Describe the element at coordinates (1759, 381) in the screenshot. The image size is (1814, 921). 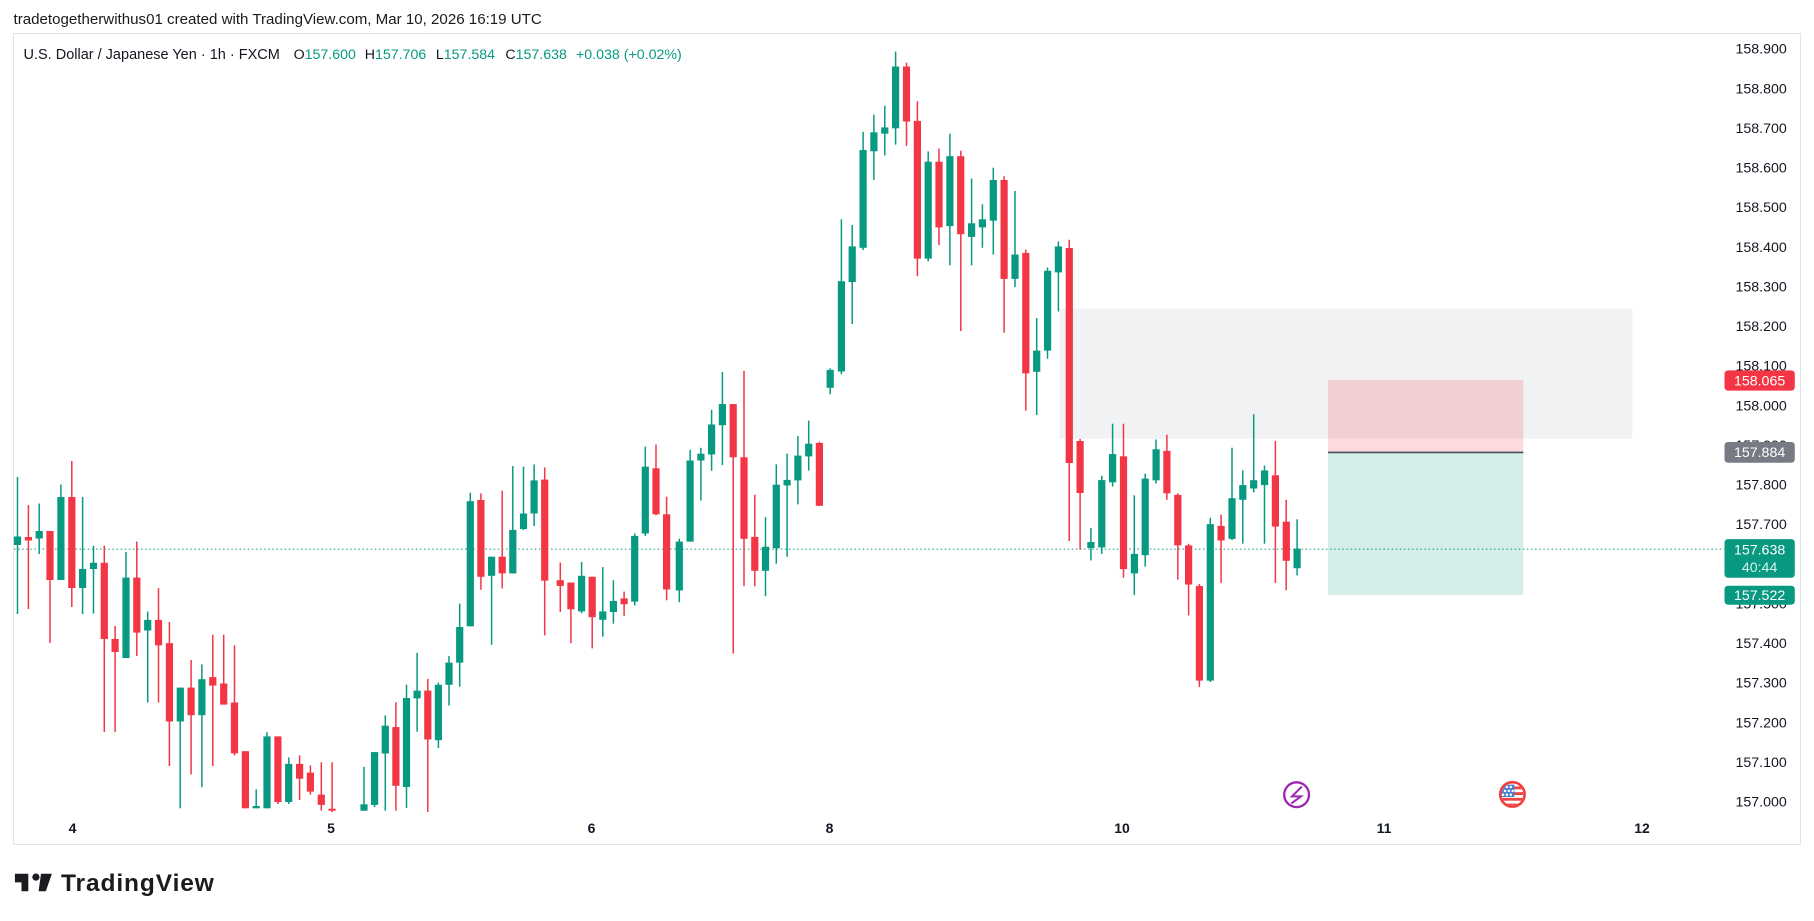
I see `svg-text: 158.065` at that location.